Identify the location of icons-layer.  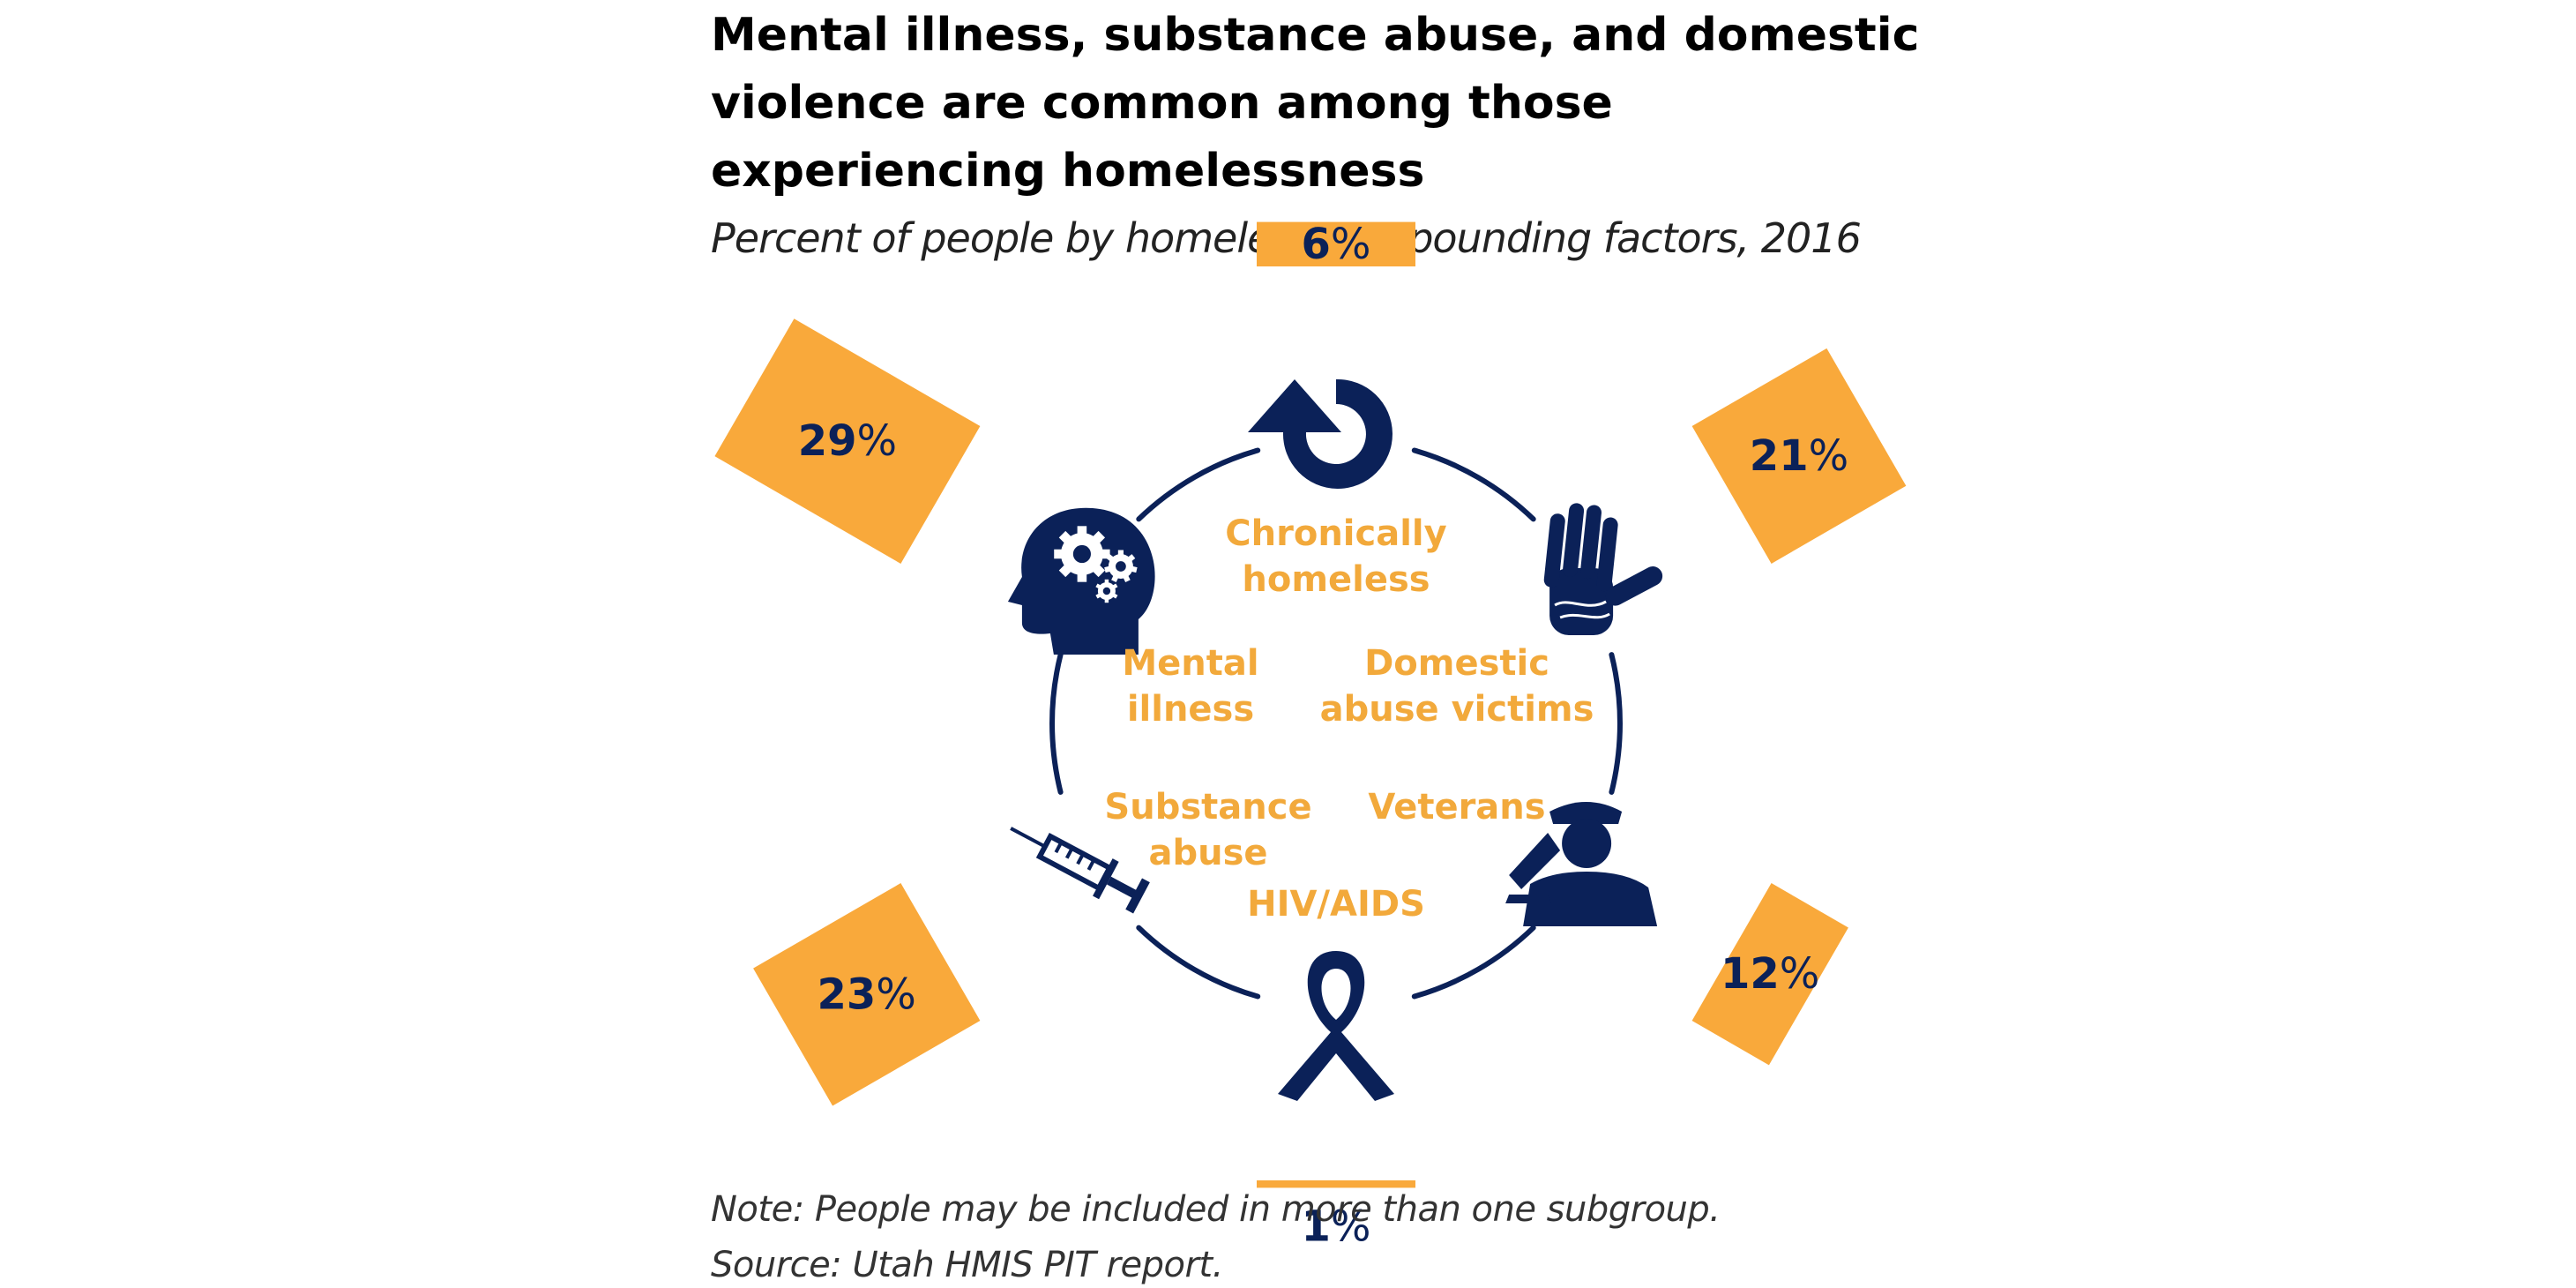
(1333, 740).